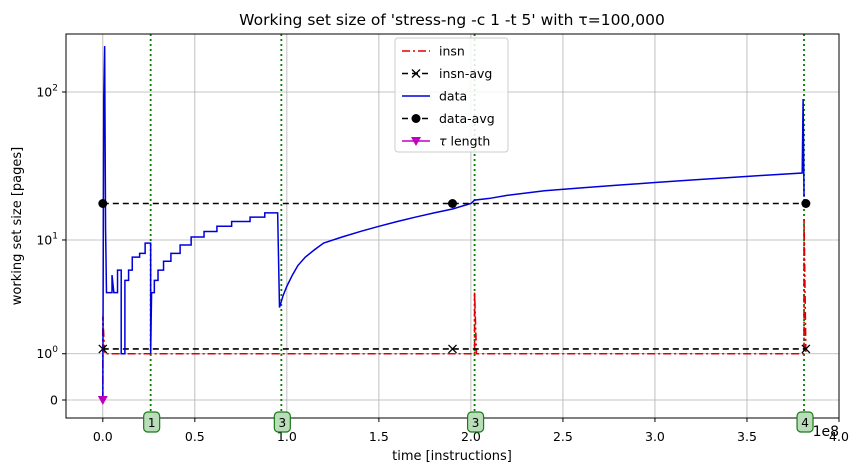 The height and width of the screenshot is (476, 860). Describe the element at coordinates (452, 51) in the screenshot. I see `legend-label-insn: insn` at that location.